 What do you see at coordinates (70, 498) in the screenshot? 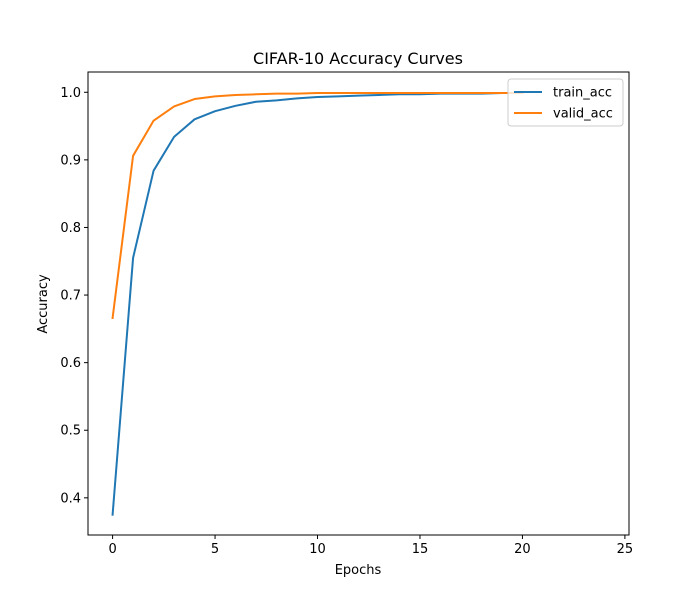
I see `y-tick-label: 0.4` at bounding box center [70, 498].